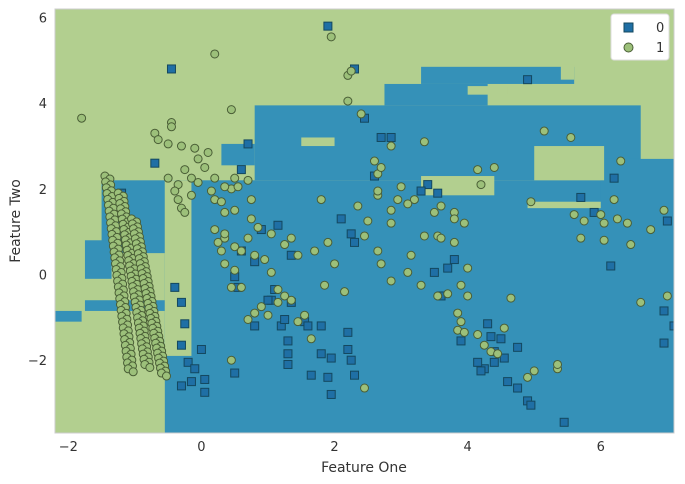 The width and height of the screenshot is (685, 484). Describe the element at coordinates (601, 447) in the screenshot. I see `x-tick-label: 6` at that location.